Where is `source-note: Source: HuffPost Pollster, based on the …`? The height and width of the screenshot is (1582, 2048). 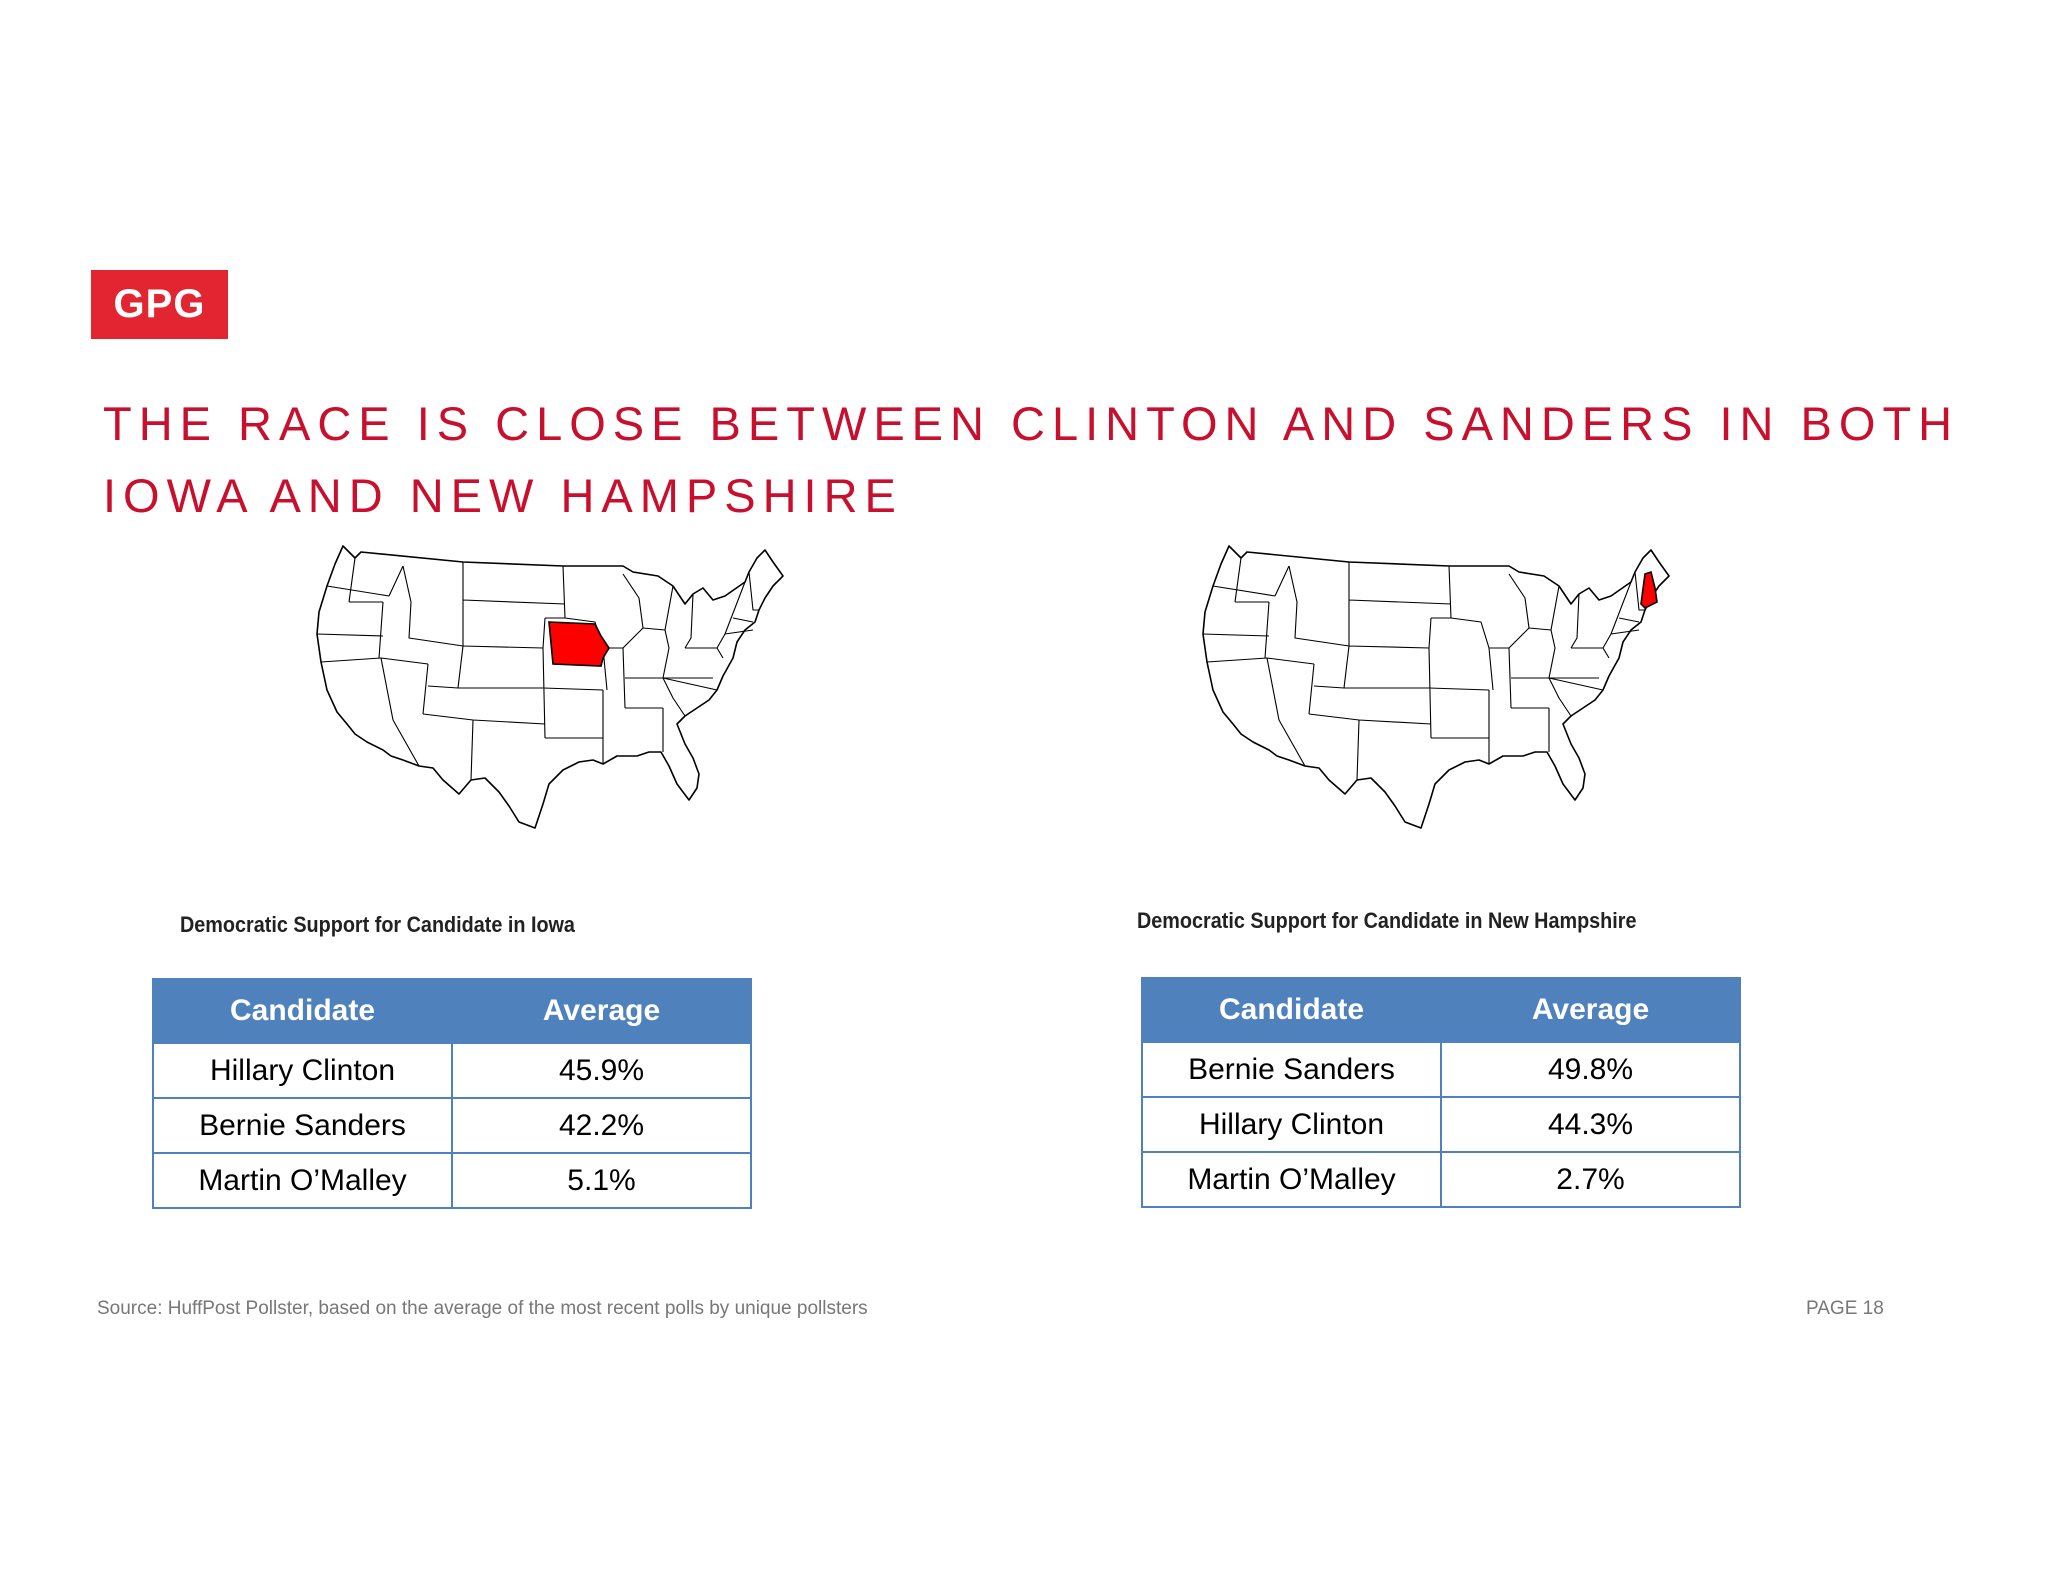
source-note: Source: HuffPost Pollster, based on the … is located at coordinates (482, 1308).